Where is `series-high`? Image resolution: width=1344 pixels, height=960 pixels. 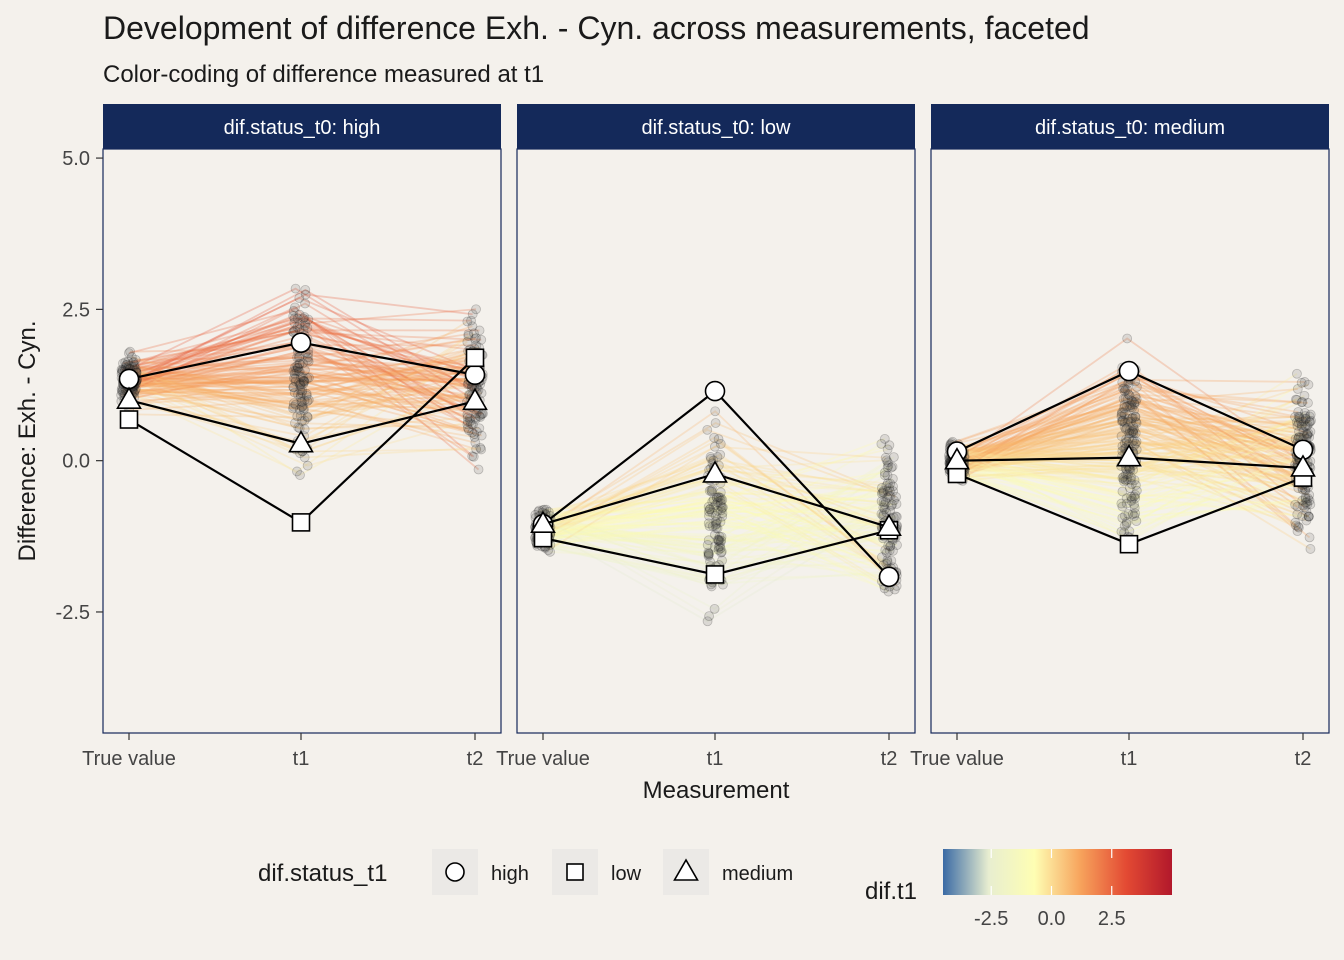 series-high is located at coordinates (302, 361).